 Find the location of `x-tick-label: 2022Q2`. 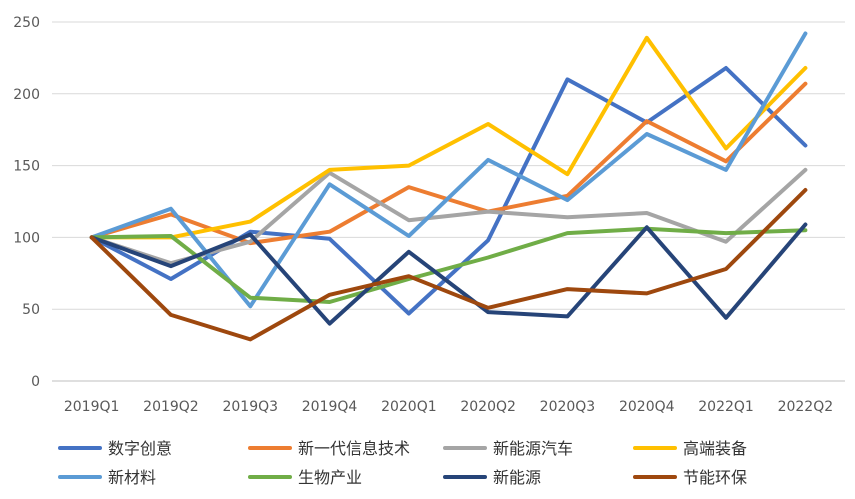

x-tick-label: 2022Q2 is located at coordinates (806, 407).